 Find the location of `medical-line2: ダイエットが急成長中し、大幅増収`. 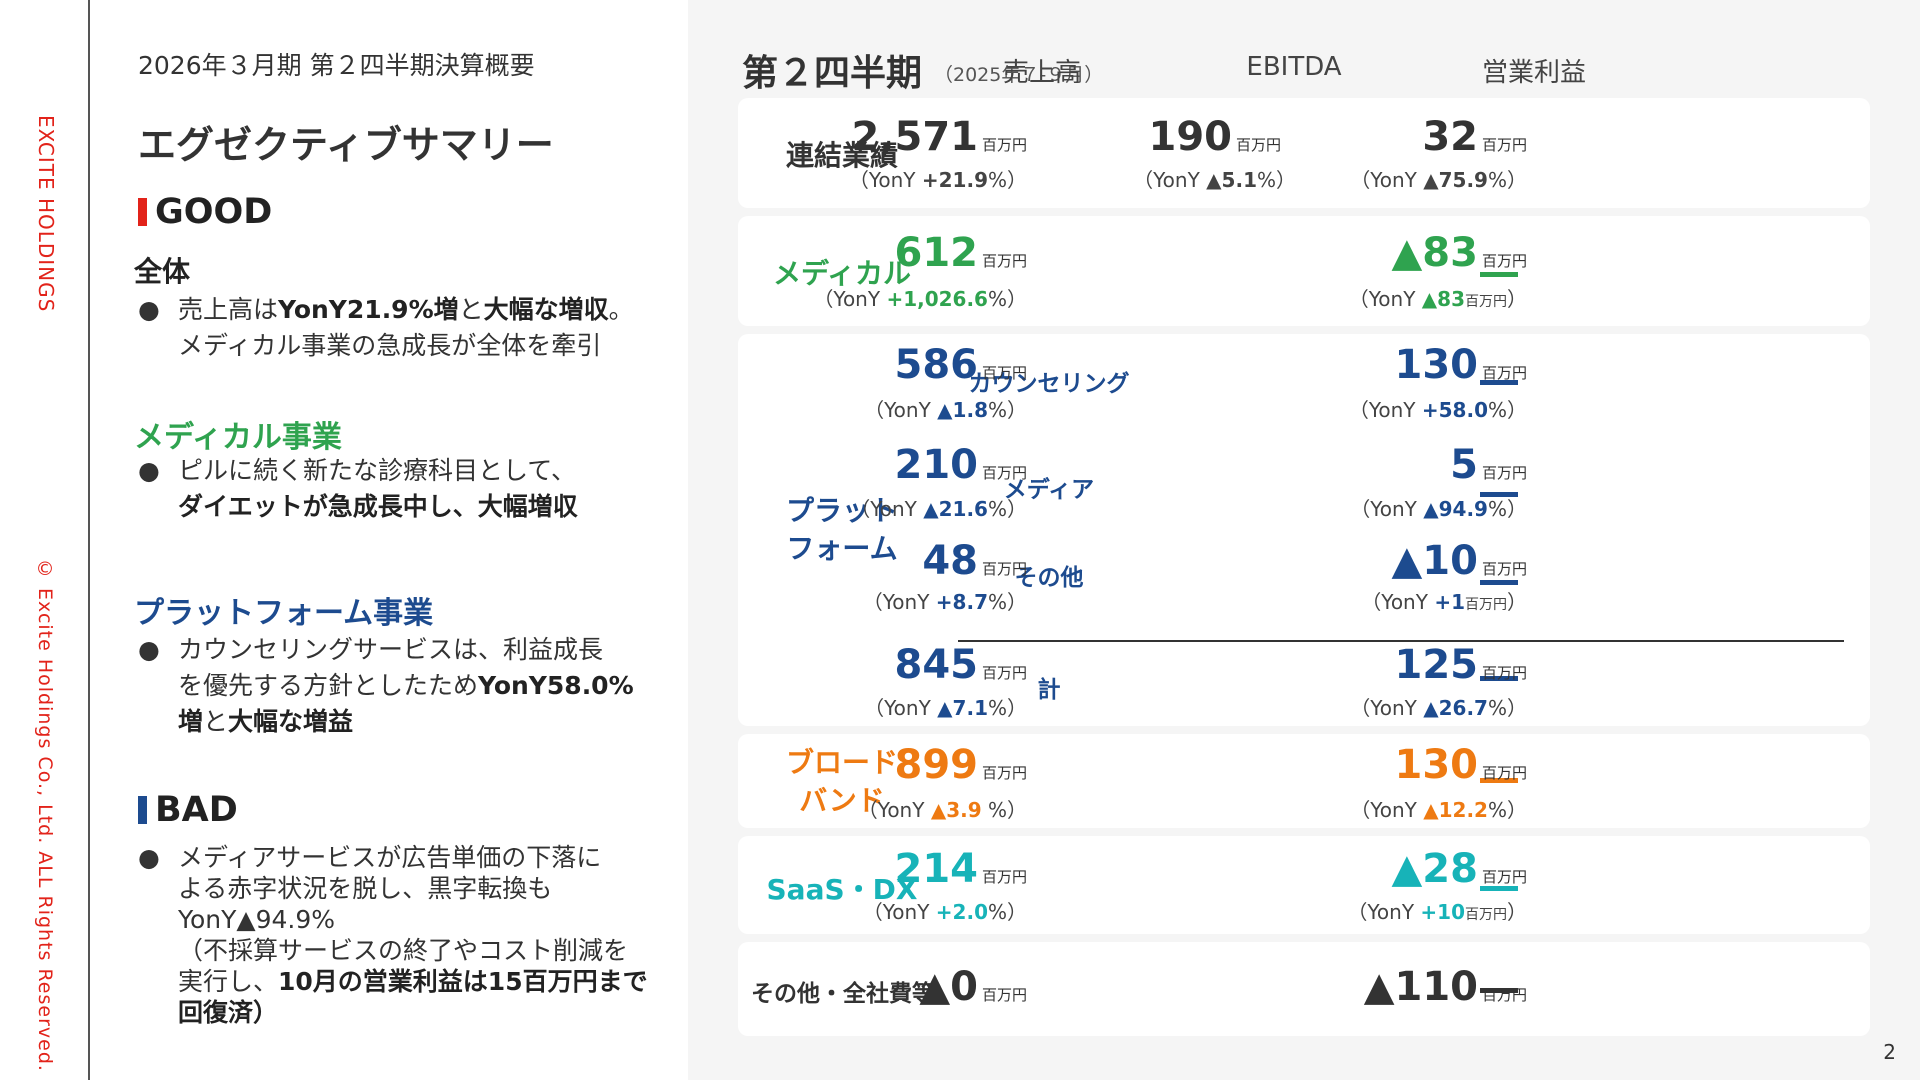

medical-line2: ダイエットが急成長中し、大幅増収 is located at coordinates (378, 506).